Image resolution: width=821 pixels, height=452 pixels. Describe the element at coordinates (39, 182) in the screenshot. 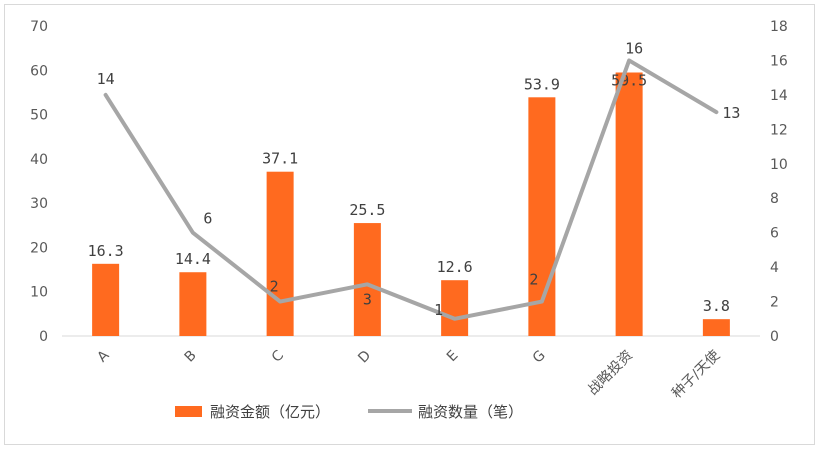

I see `left-axis: 0 10 20 30 40 50 60 70` at that location.